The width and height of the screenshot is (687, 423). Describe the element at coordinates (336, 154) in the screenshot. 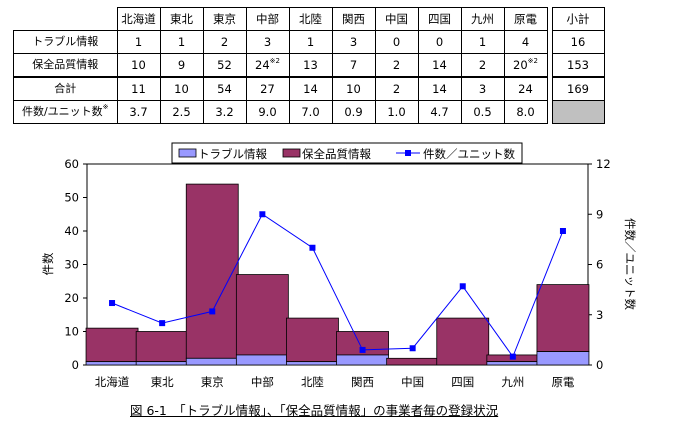

I see `legend-label: 保全品質情報` at that location.